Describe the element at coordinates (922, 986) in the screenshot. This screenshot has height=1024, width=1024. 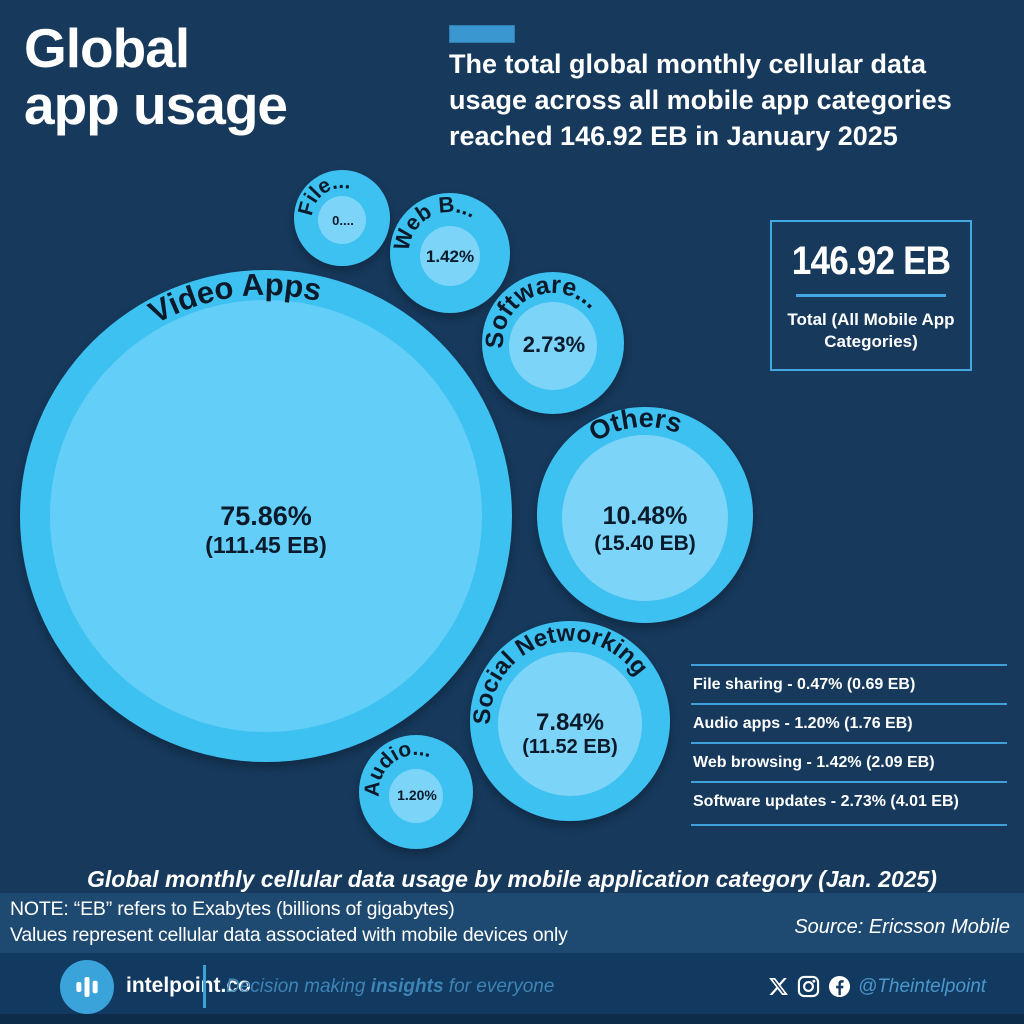
I see `social-handle: @Theintelpoint` at that location.